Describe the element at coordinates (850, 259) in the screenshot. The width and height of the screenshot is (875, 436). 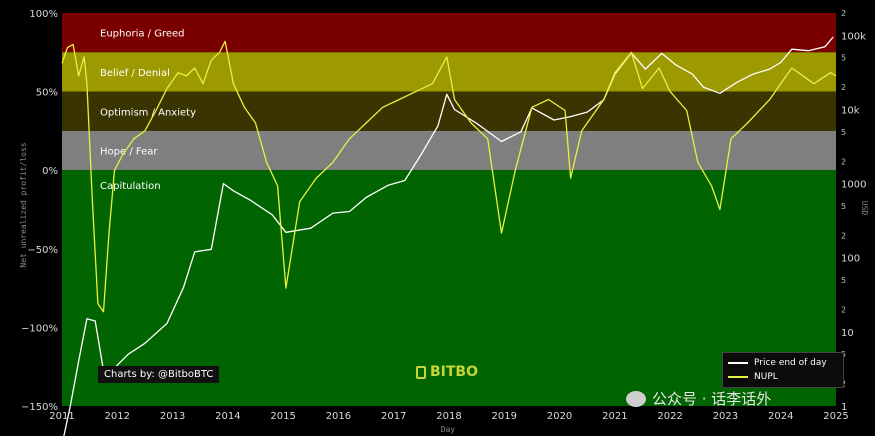
I see `y2-tick-label-2: 100` at that location.